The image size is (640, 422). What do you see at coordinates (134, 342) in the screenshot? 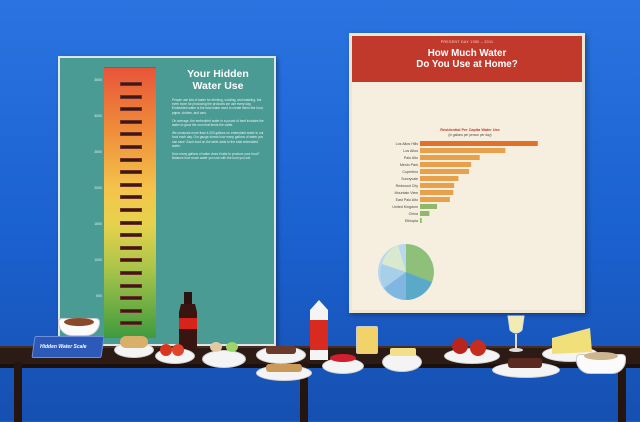
I see `bread-rolls` at bounding box center [134, 342].